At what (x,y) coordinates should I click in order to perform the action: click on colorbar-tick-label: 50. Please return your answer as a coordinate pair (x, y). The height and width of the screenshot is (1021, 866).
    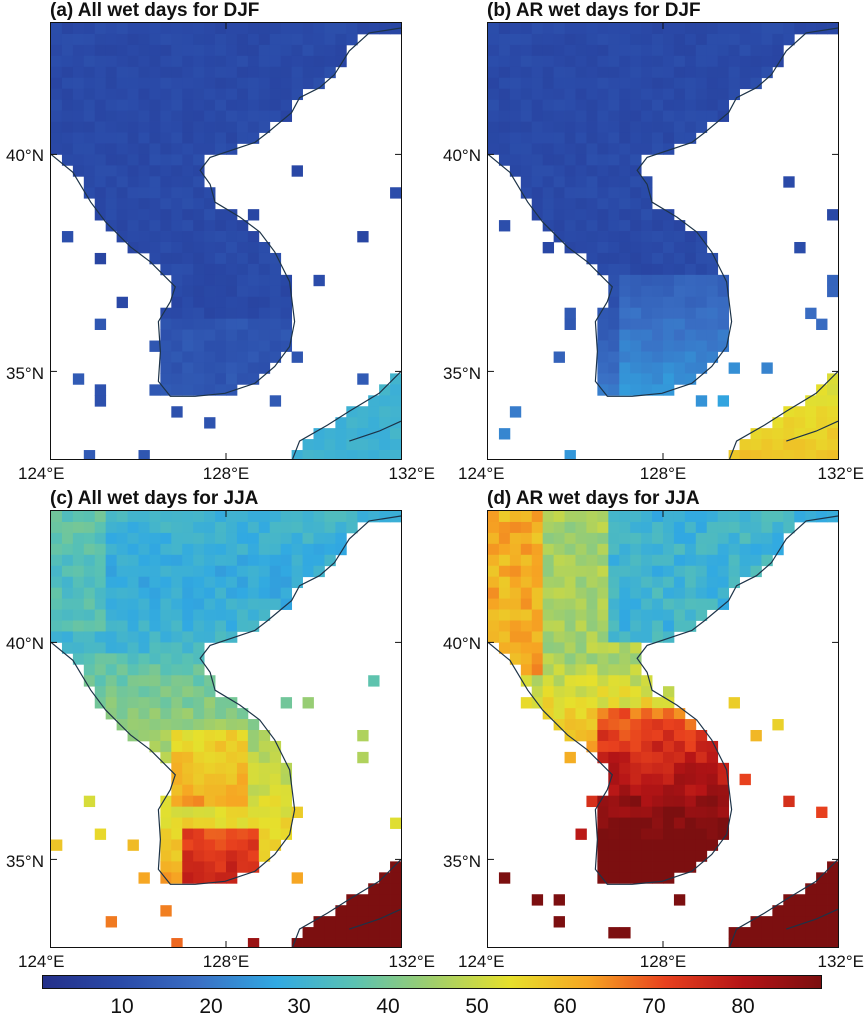
    Looking at the image, I should click on (477, 1006).